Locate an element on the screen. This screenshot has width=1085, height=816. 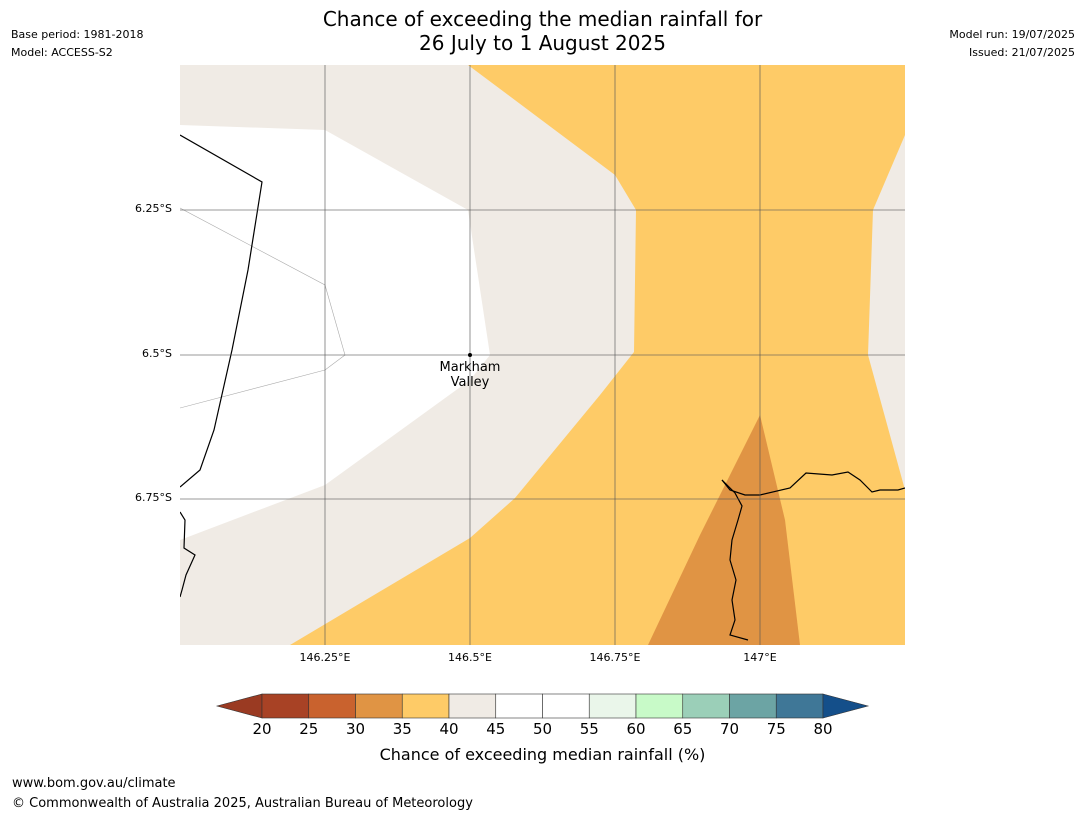
region-45-55-west is located at coordinates (335, 332).